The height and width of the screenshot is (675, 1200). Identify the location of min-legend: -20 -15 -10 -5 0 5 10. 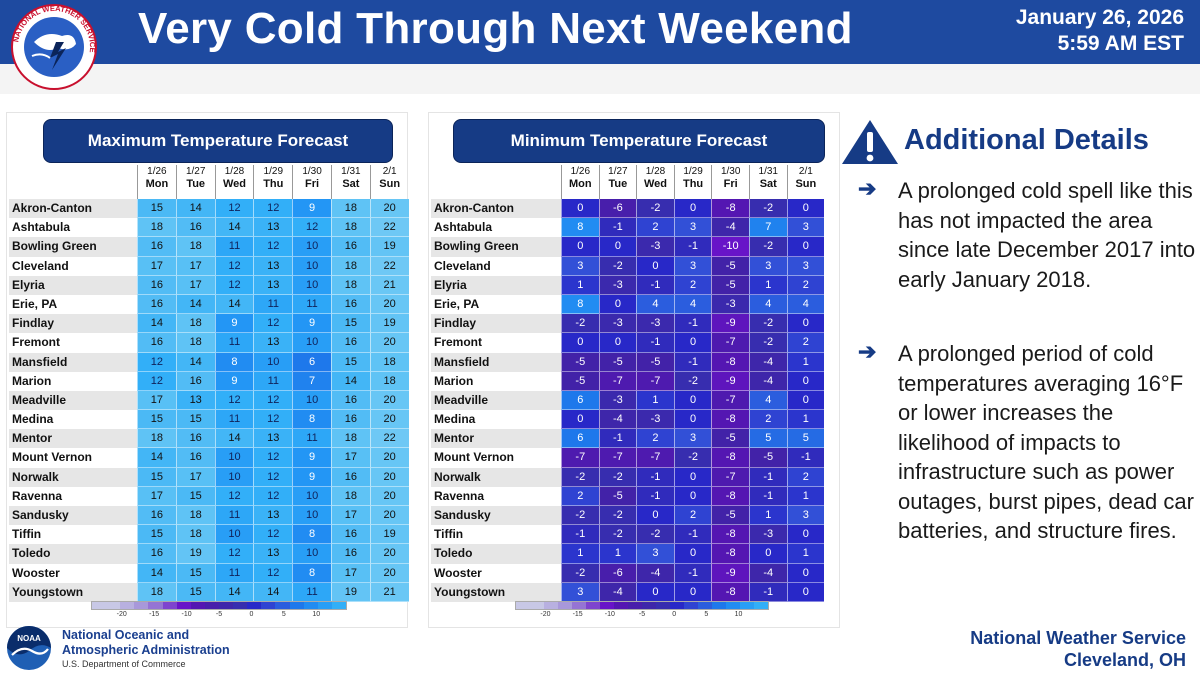
(642, 612).